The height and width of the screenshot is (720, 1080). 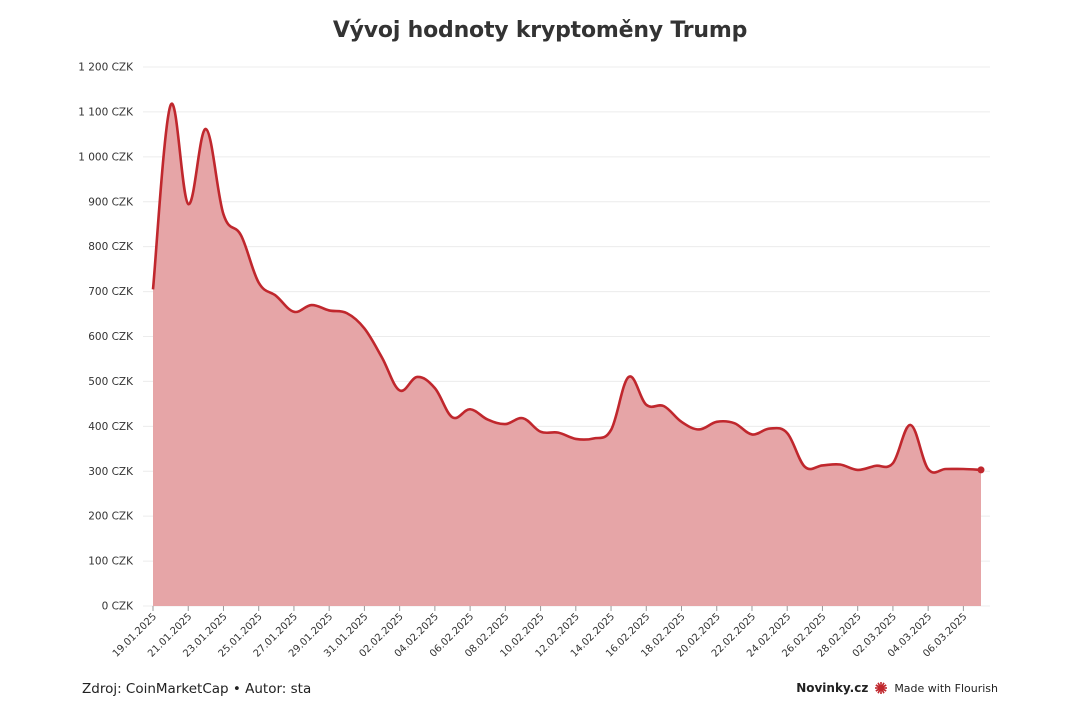 What do you see at coordinates (111, 292) in the screenshot?
I see `y-tick-label: 700 CZK` at bounding box center [111, 292].